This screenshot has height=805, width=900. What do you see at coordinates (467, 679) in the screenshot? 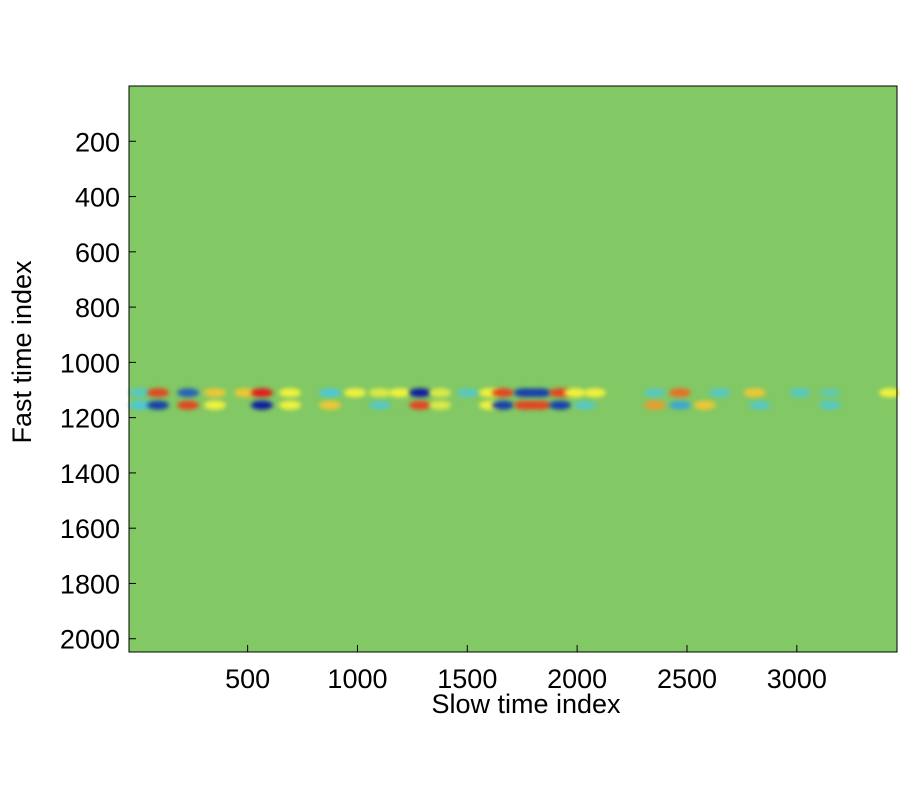
I see `x-tick-label: 1500` at bounding box center [467, 679].